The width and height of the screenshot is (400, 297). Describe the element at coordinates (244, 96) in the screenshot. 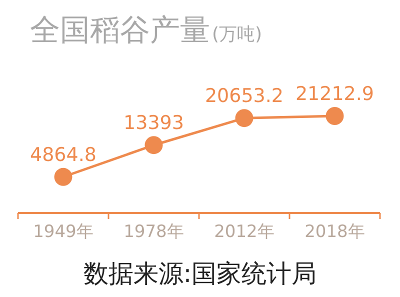

I see `data-label: 20653.2` at that location.